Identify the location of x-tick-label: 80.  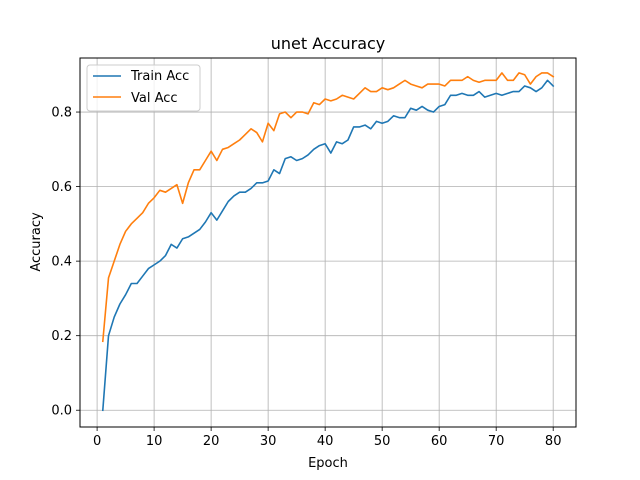
(553, 441).